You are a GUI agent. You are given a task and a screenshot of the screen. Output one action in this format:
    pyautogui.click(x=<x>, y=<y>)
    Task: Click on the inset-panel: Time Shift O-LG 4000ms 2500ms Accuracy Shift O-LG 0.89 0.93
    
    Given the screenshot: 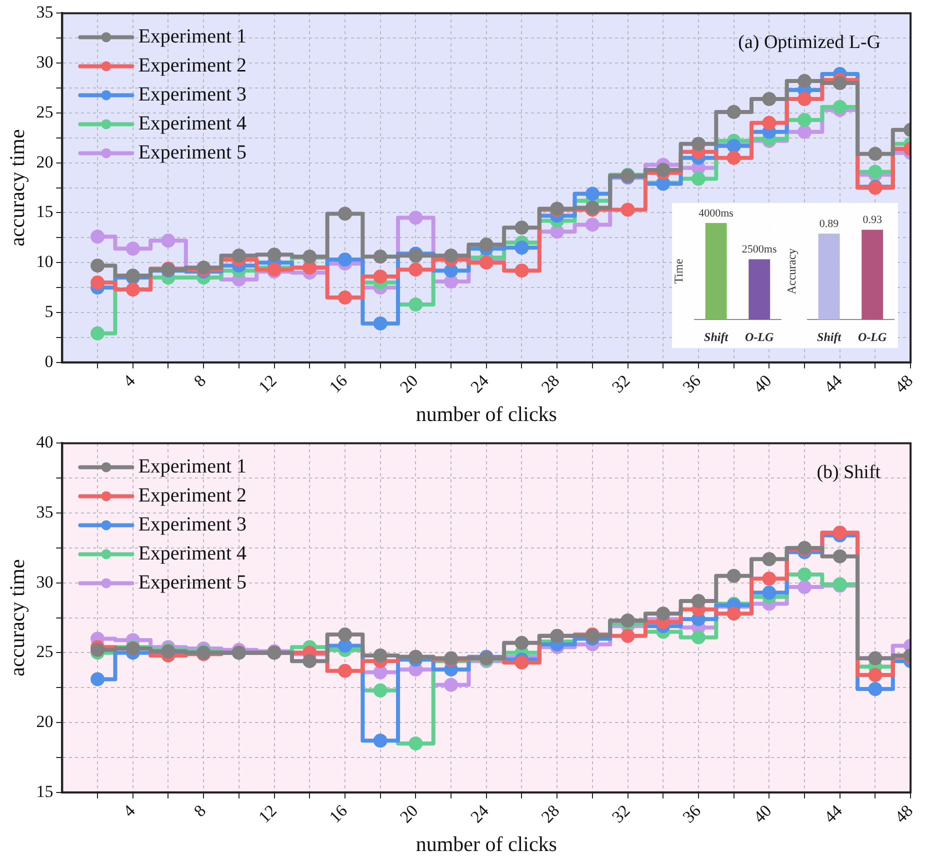 What is the action you would take?
    pyautogui.click(x=785, y=275)
    